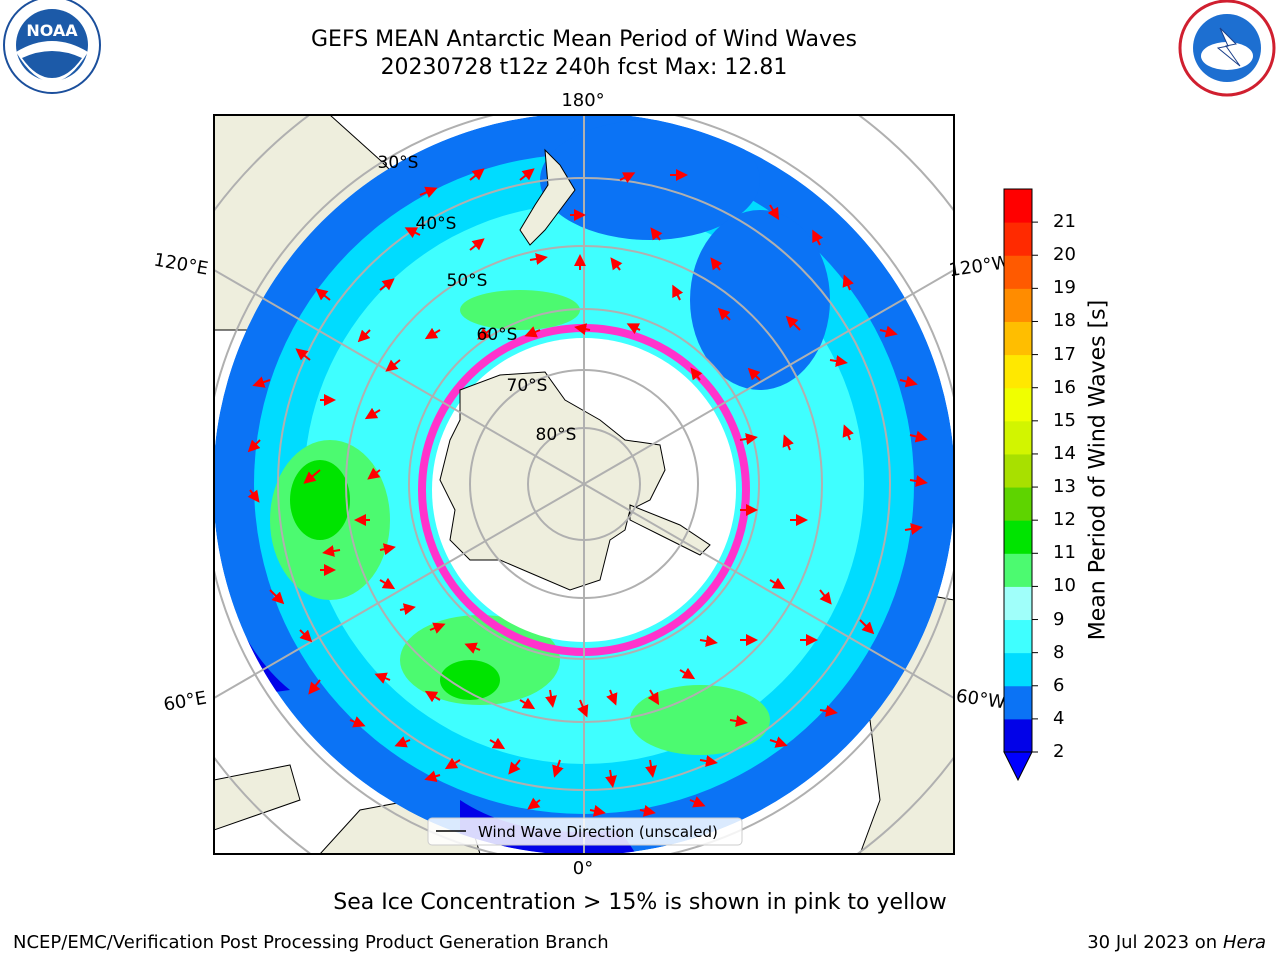  What do you see at coordinates (1018, 766) in the screenshot?
I see `colorbar-extend-triangle` at bounding box center [1018, 766].